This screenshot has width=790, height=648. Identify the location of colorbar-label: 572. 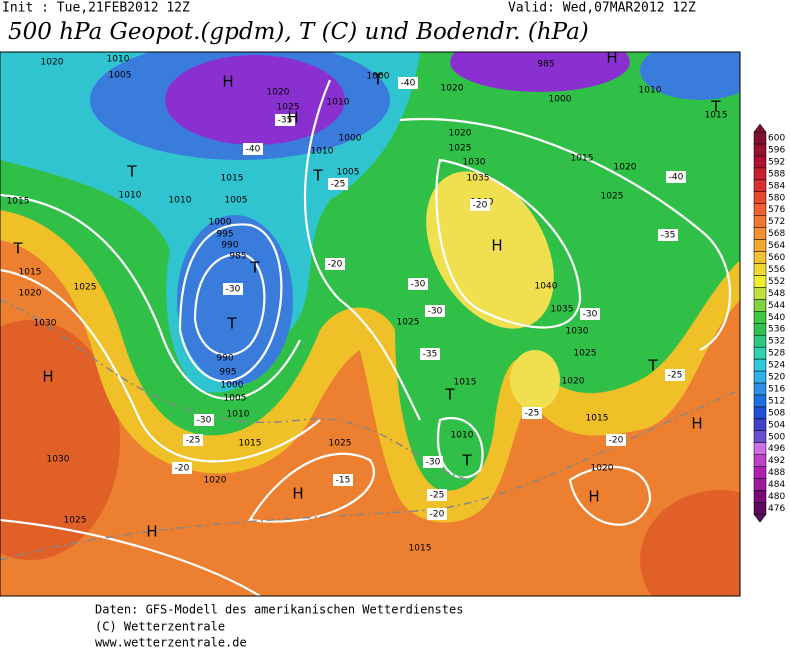
(776, 222).